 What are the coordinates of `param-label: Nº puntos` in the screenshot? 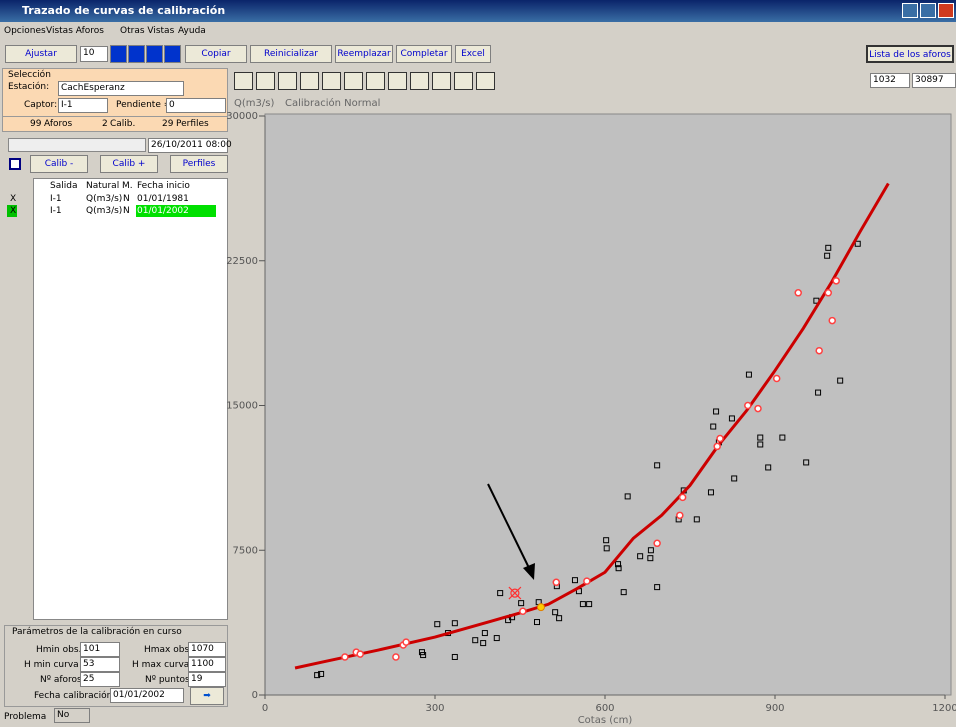 It's located at (167, 680).